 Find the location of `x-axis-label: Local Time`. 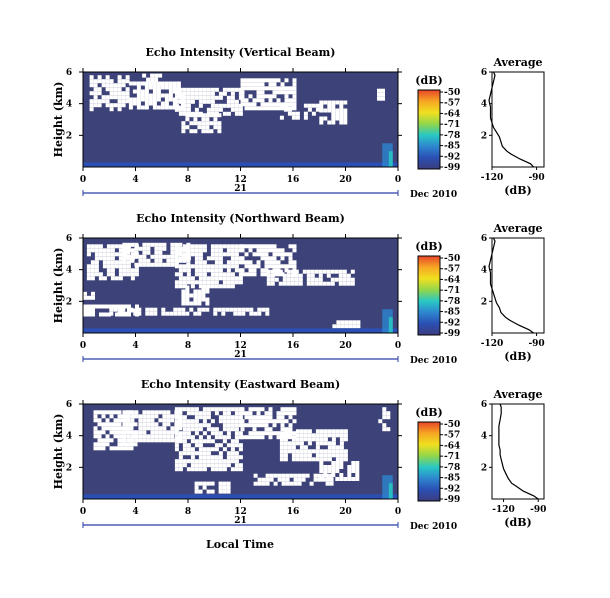

x-axis-label: Local Time is located at coordinates (240, 544).